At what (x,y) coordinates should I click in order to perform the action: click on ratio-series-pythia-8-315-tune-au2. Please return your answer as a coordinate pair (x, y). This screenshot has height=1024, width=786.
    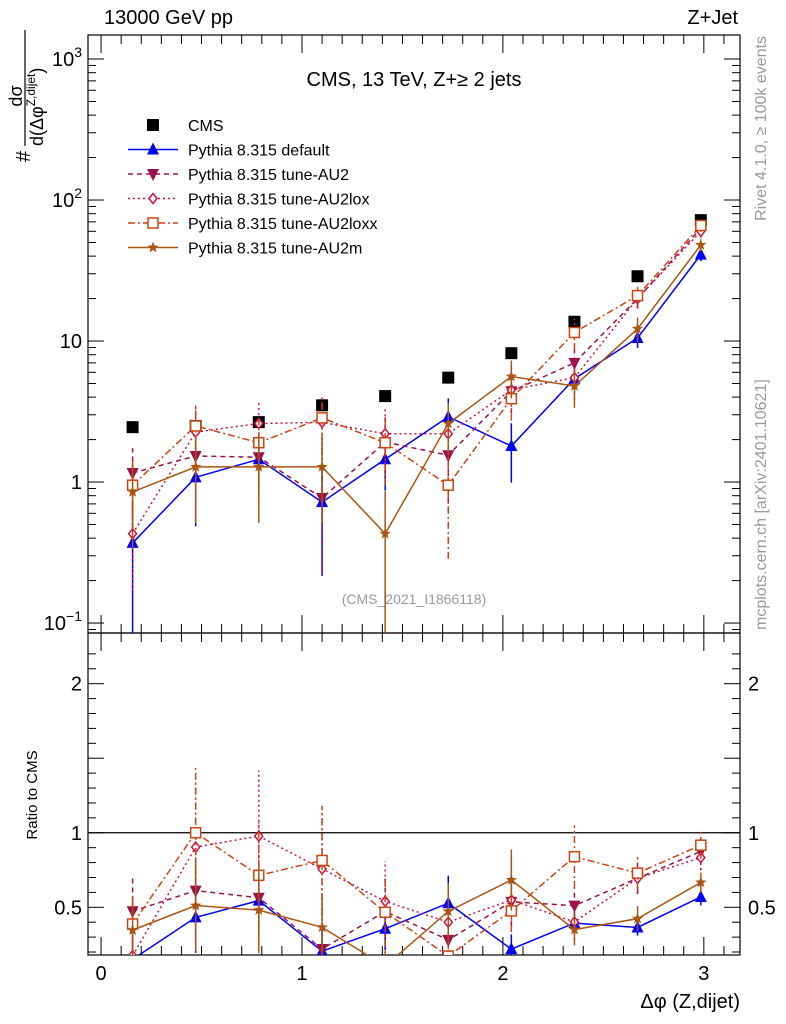
    Looking at the image, I should click on (416, 896).